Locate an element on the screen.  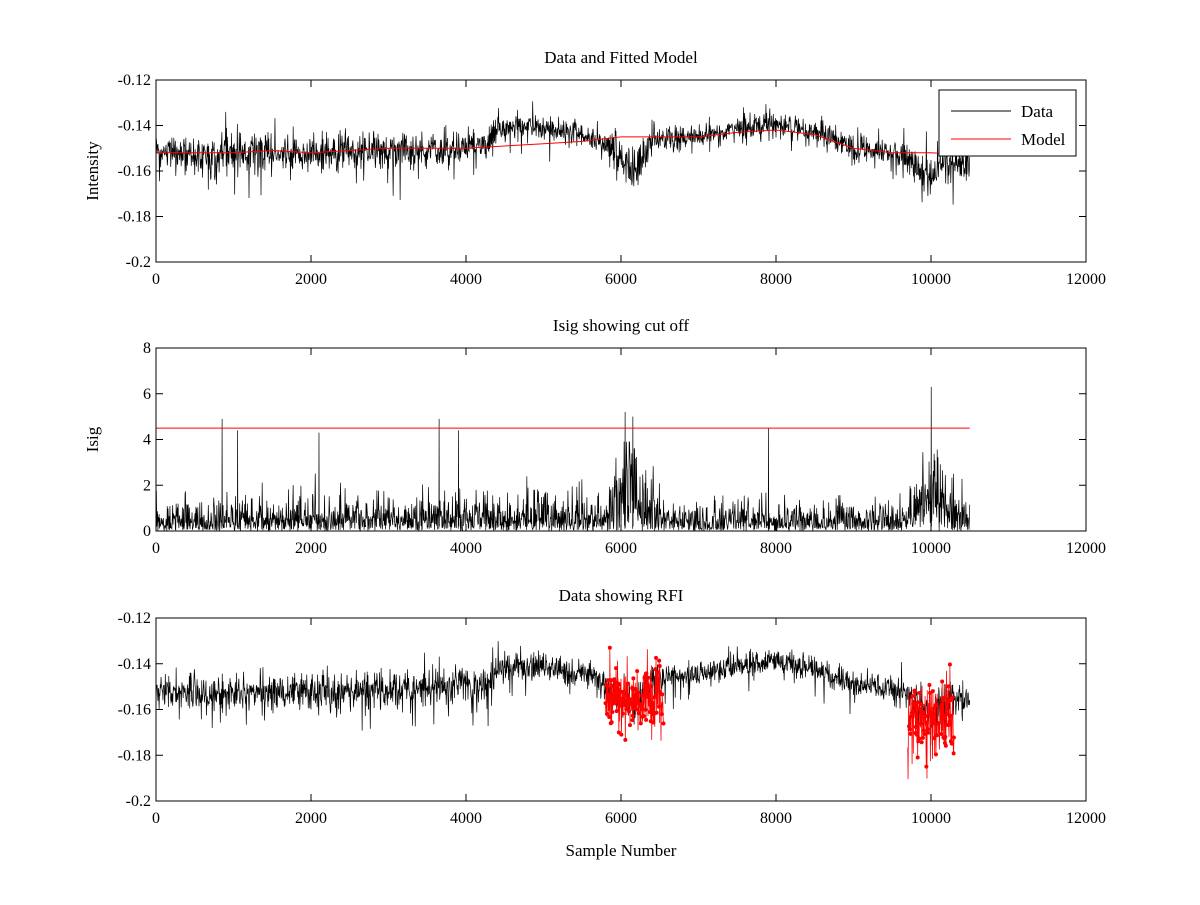
x-axis-label: Sample Number is located at coordinates (621, 850).